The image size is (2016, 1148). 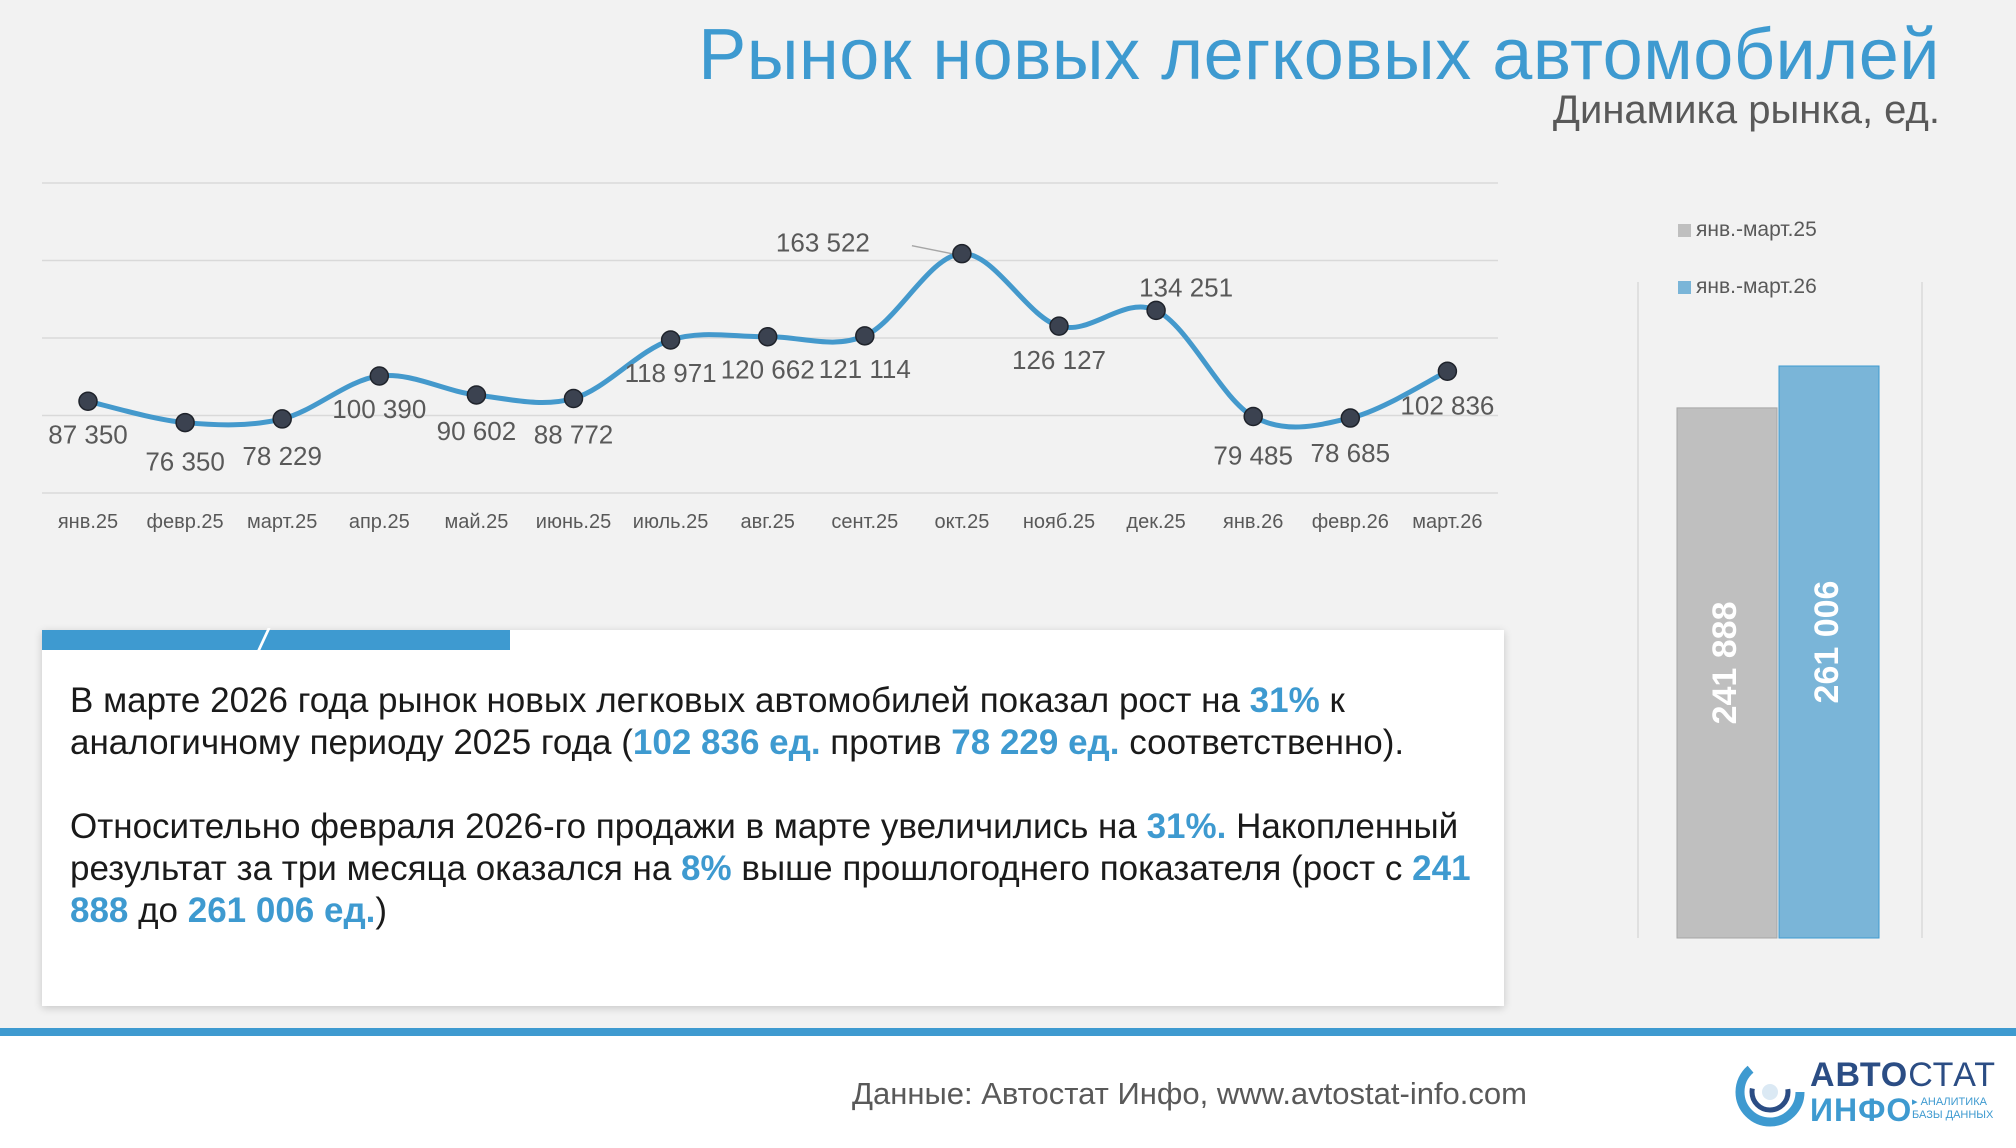 What do you see at coordinates (706, 868) in the screenshot?
I see `highlight-value: 8%` at bounding box center [706, 868].